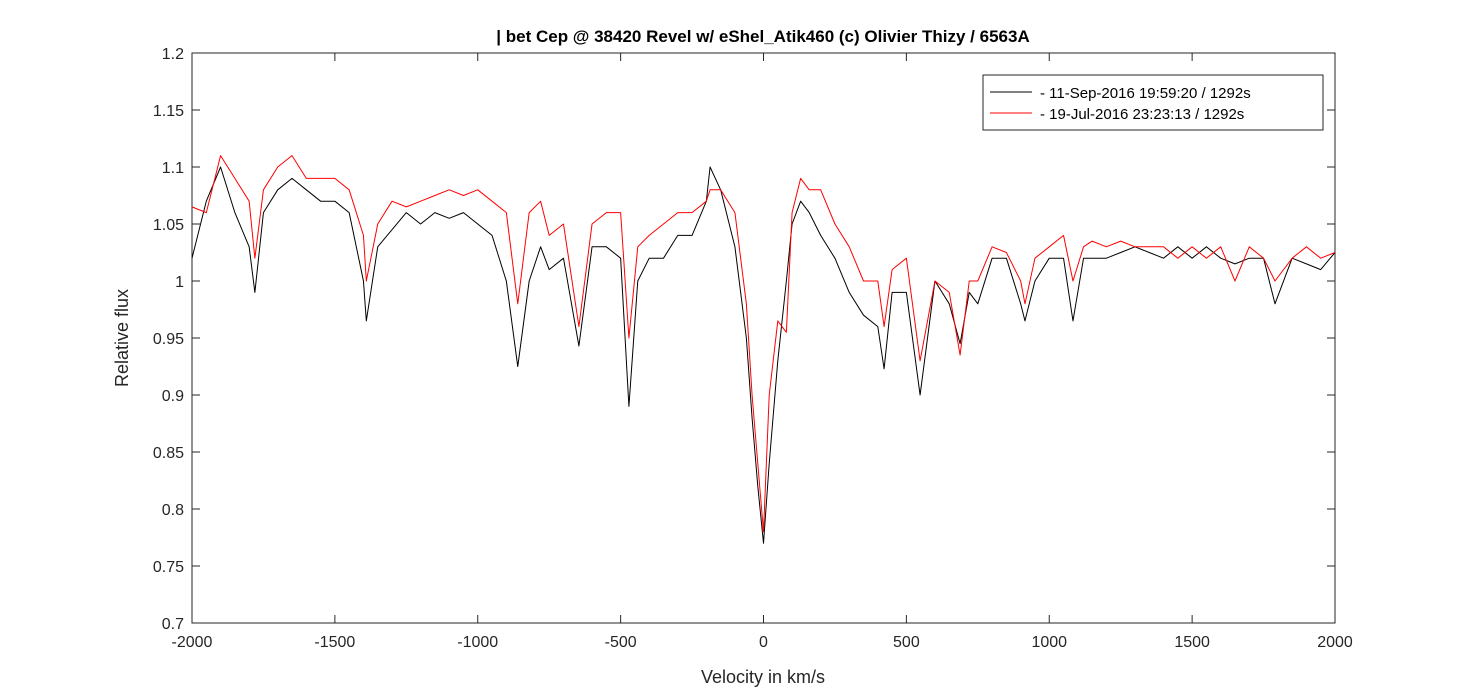 The height and width of the screenshot is (698, 1475). Describe the element at coordinates (173, 168) in the screenshot. I see `y-tick-label: 1.1` at that location.